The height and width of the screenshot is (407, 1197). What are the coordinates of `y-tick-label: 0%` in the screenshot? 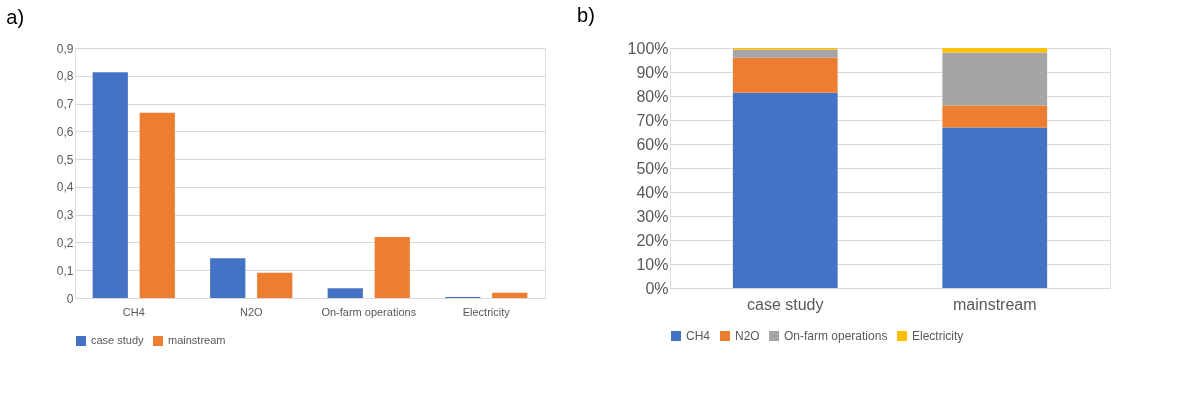 It's located at (657, 288).